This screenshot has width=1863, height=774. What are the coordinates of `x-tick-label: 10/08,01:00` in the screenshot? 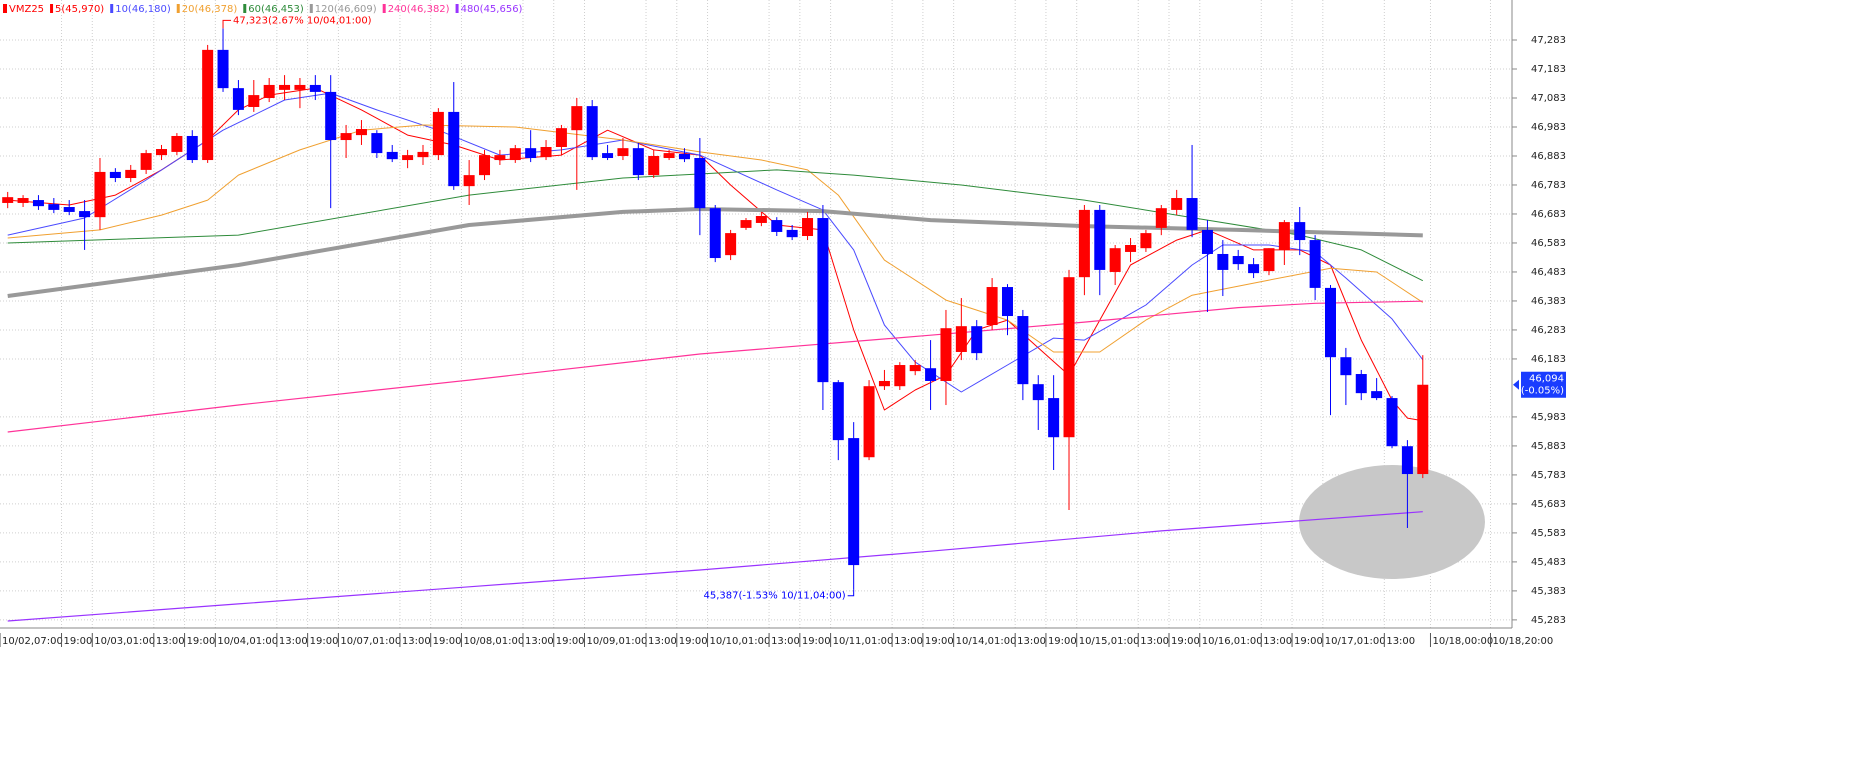 It's located at (493, 641).